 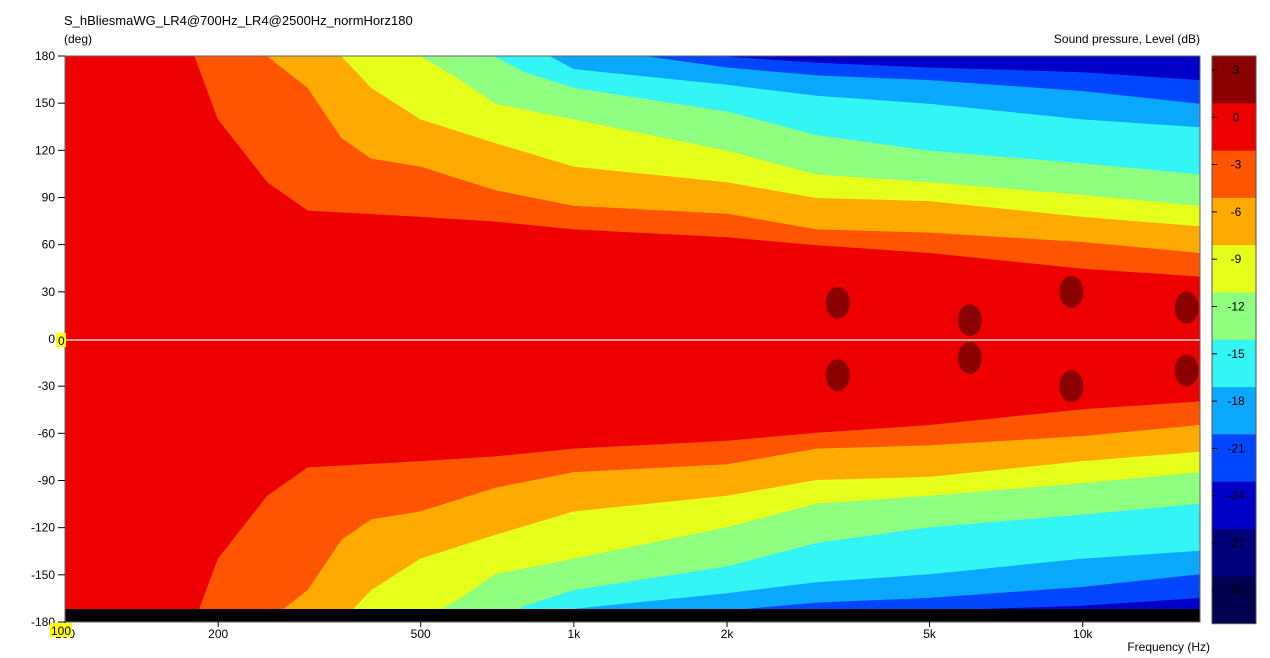 I want to click on x-tick-label: 5k, so click(x=930, y=634).